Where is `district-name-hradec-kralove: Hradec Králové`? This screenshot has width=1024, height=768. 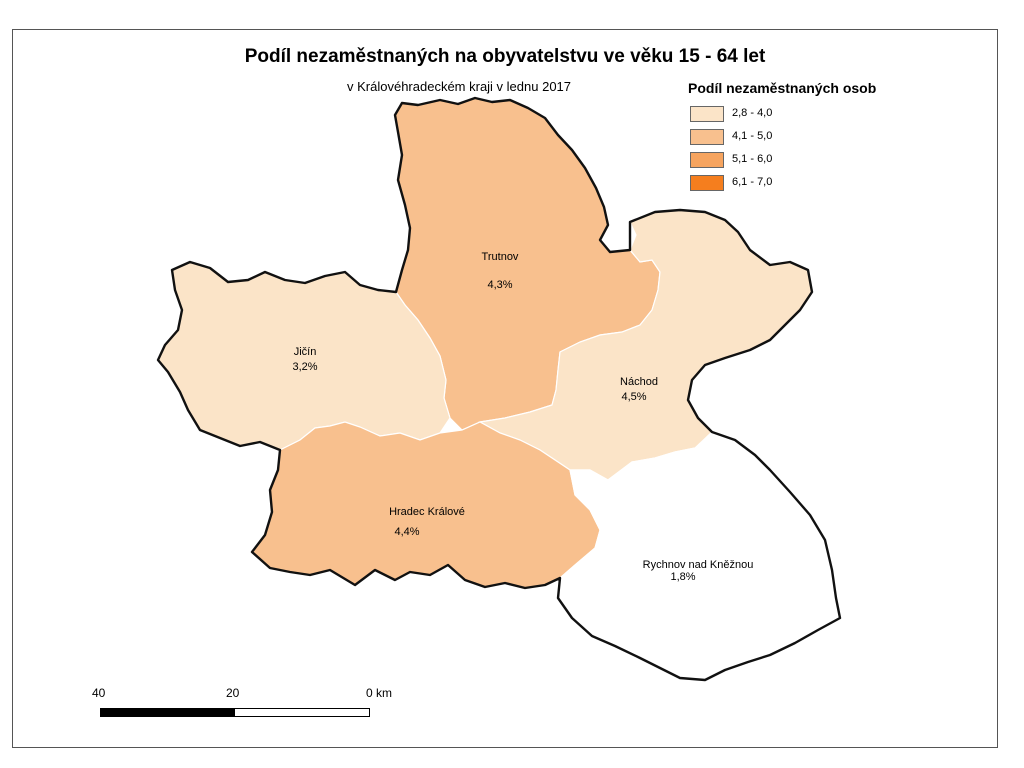
district-name-hradec-kralove: Hradec Králové is located at coordinates (427, 512).